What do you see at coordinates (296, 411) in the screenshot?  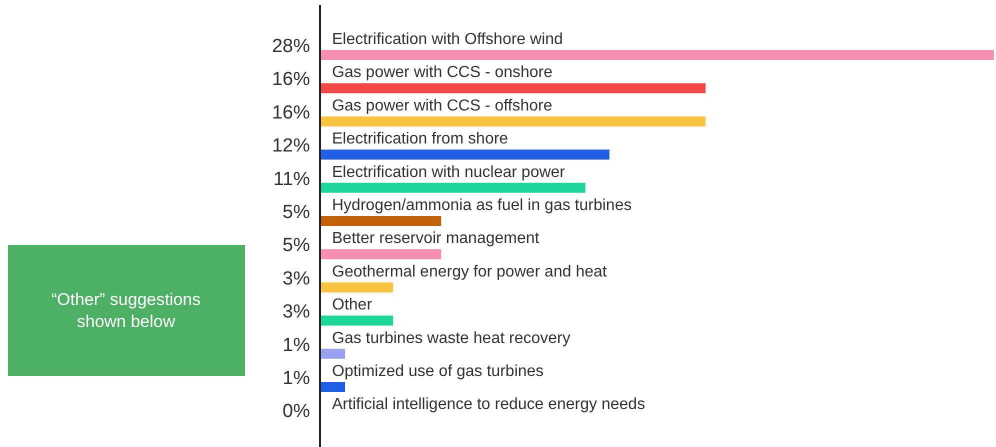 I see `data-label: 0%` at bounding box center [296, 411].